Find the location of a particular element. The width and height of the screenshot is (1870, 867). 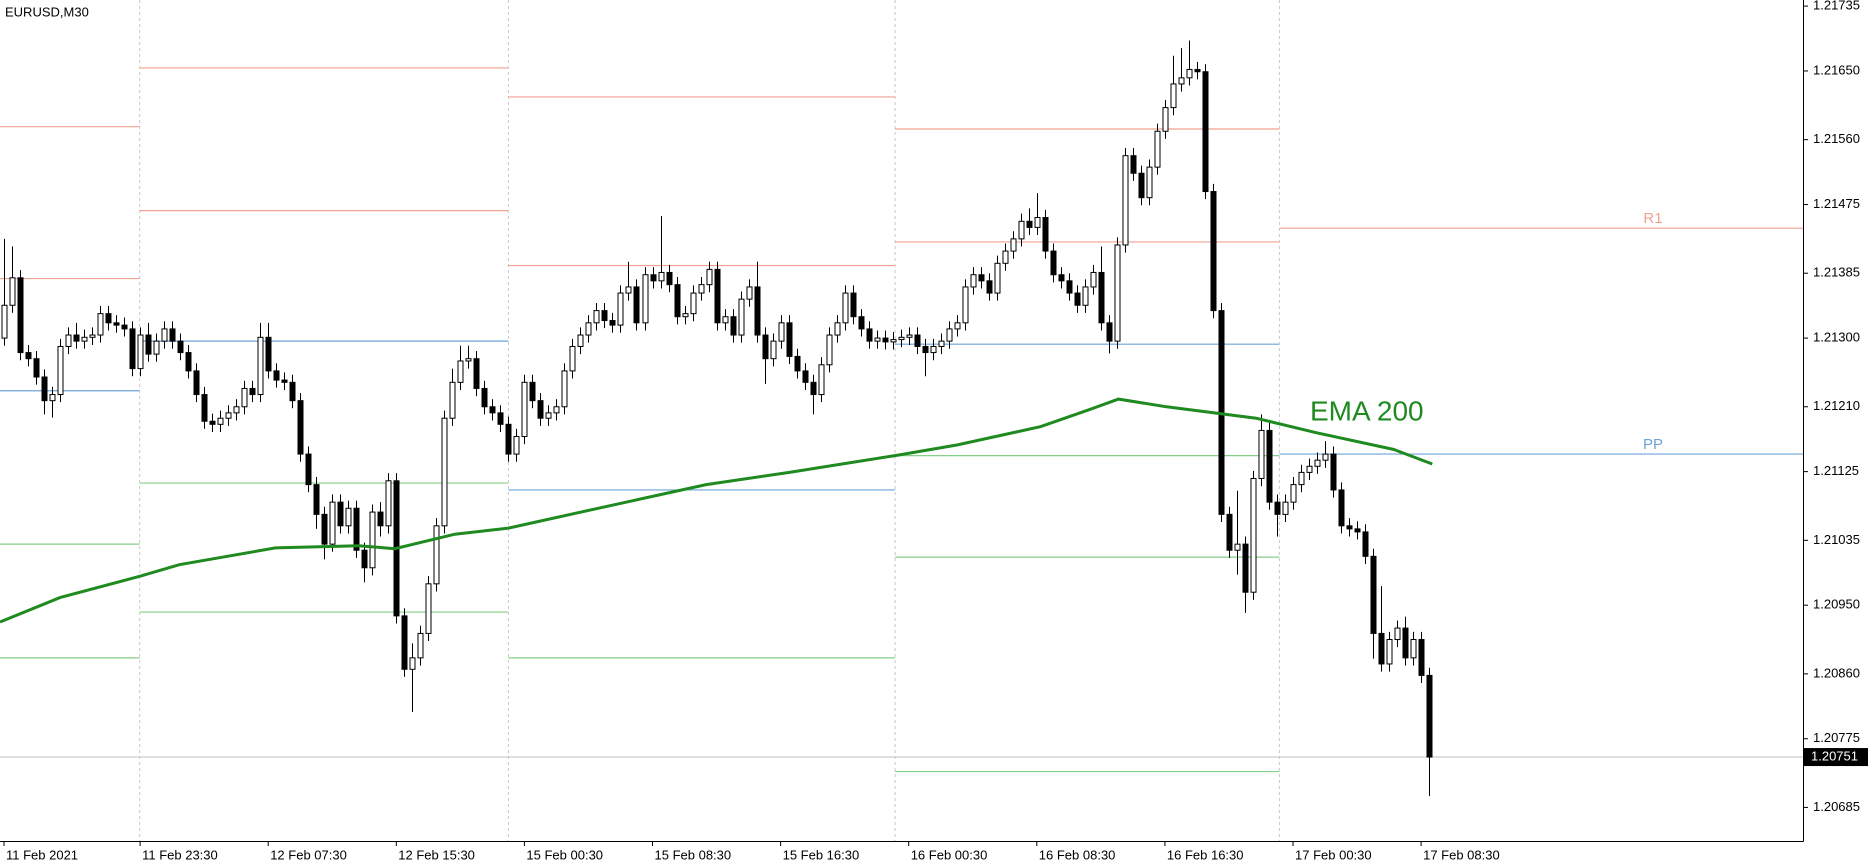

y-tick-label: 1.21735 is located at coordinates (1836, 6).